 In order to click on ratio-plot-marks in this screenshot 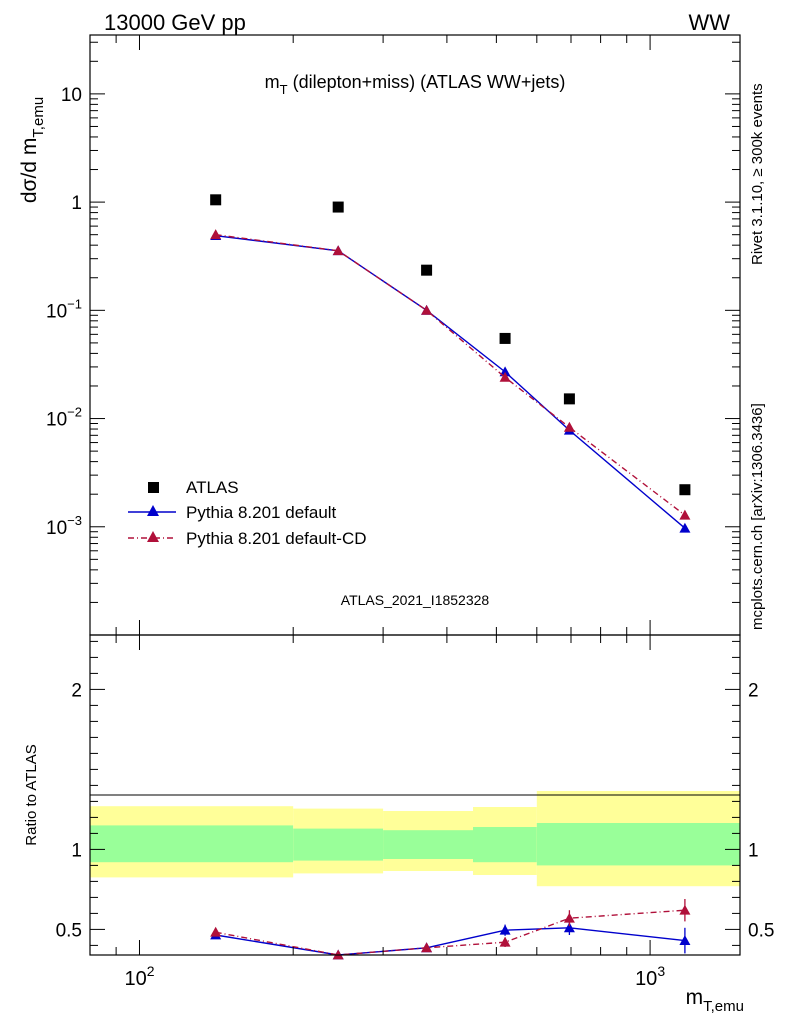, I will do `click(450, 929)`.